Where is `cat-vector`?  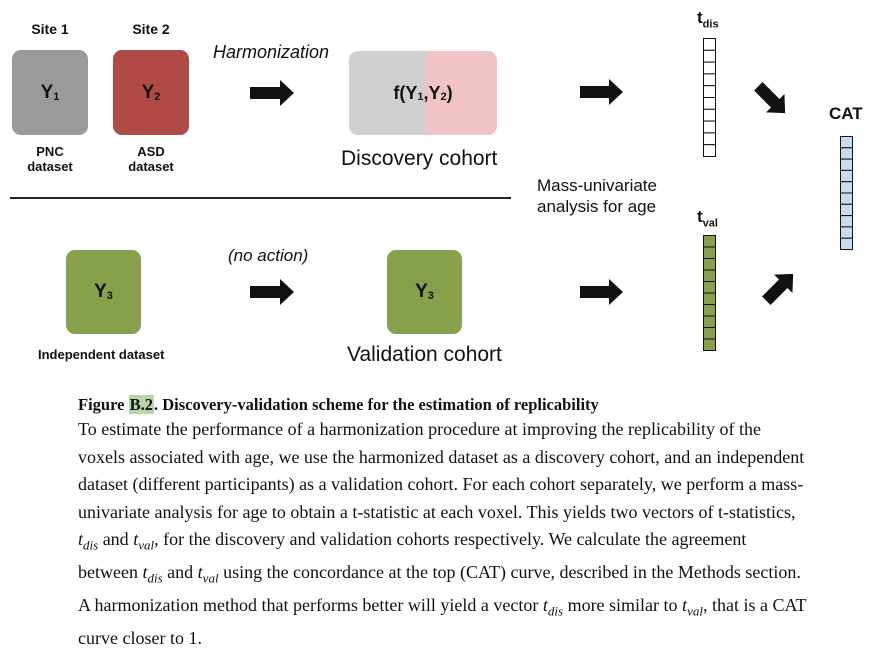
cat-vector is located at coordinates (846, 193).